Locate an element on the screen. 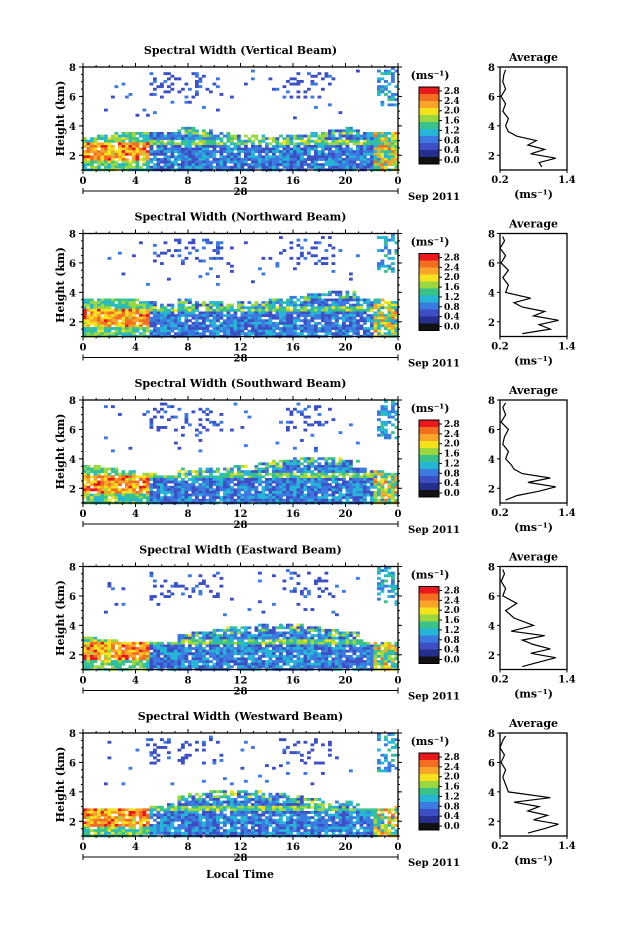 This screenshot has width=617, height=929. colorbar-segment is located at coordinates (429, 147).